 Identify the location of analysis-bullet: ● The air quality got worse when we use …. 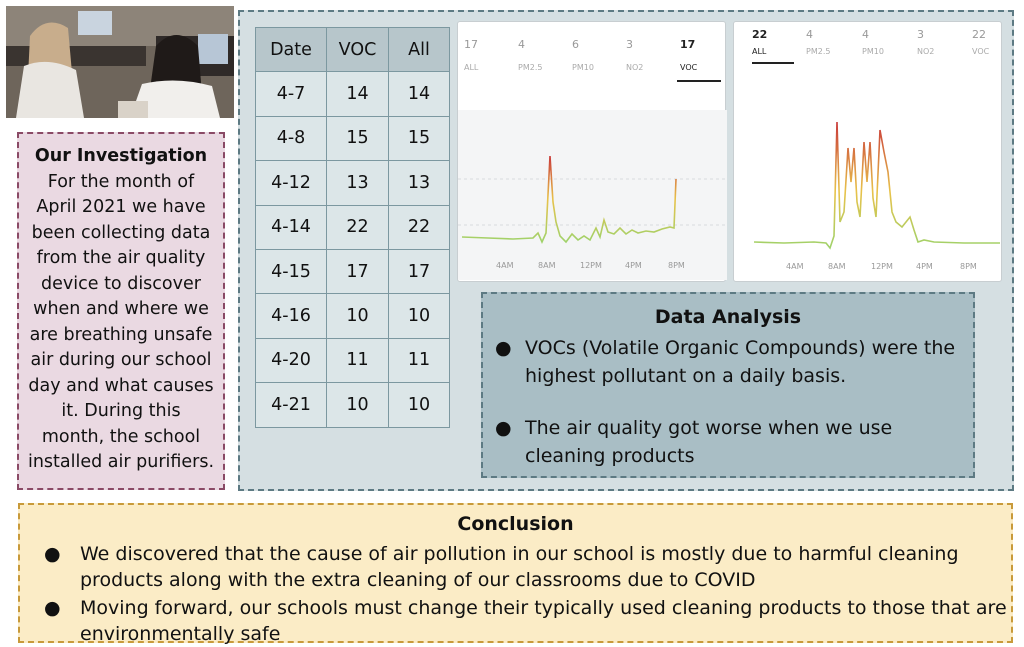
(694, 442).